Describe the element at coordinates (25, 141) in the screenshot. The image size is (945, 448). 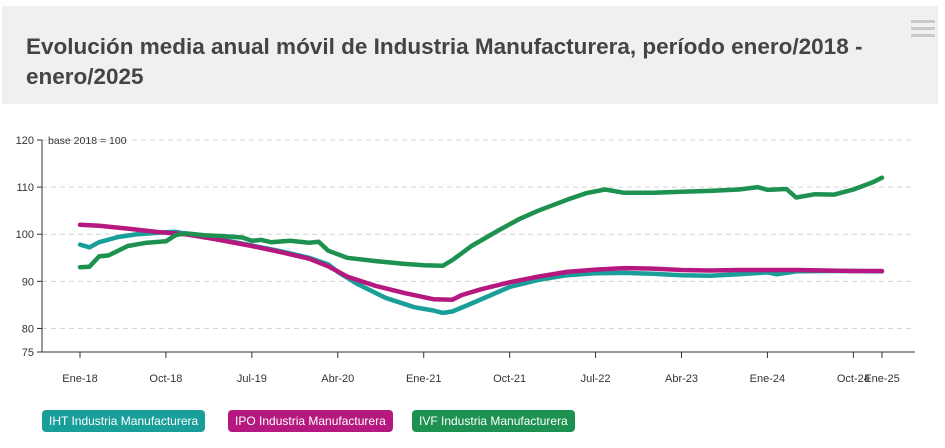
I see `y-tick-label: 120` at that location.